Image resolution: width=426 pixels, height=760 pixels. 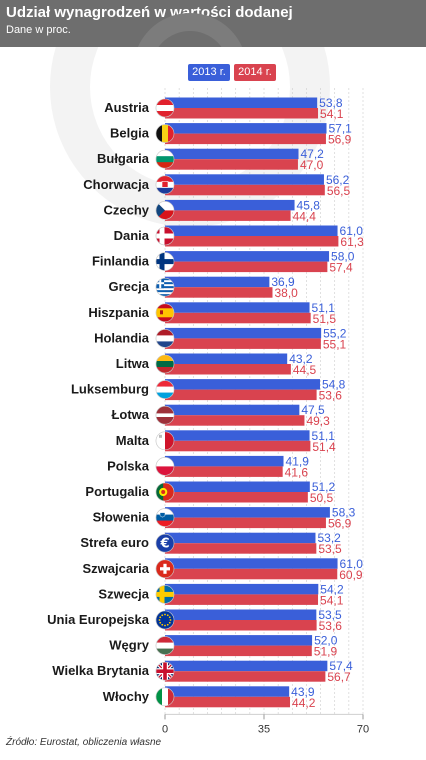 I want to click on bar-row: Polska 41,941,6, so click(x=208, y=466).